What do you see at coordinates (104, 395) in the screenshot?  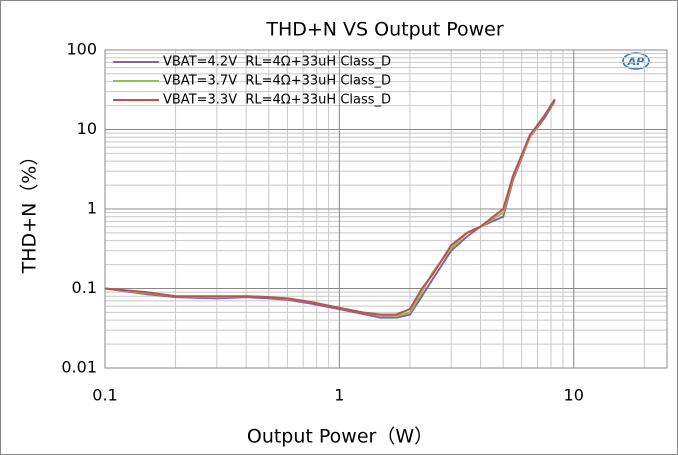 I see `x-tick-label: 0.1` at bounding box center [104, 395].